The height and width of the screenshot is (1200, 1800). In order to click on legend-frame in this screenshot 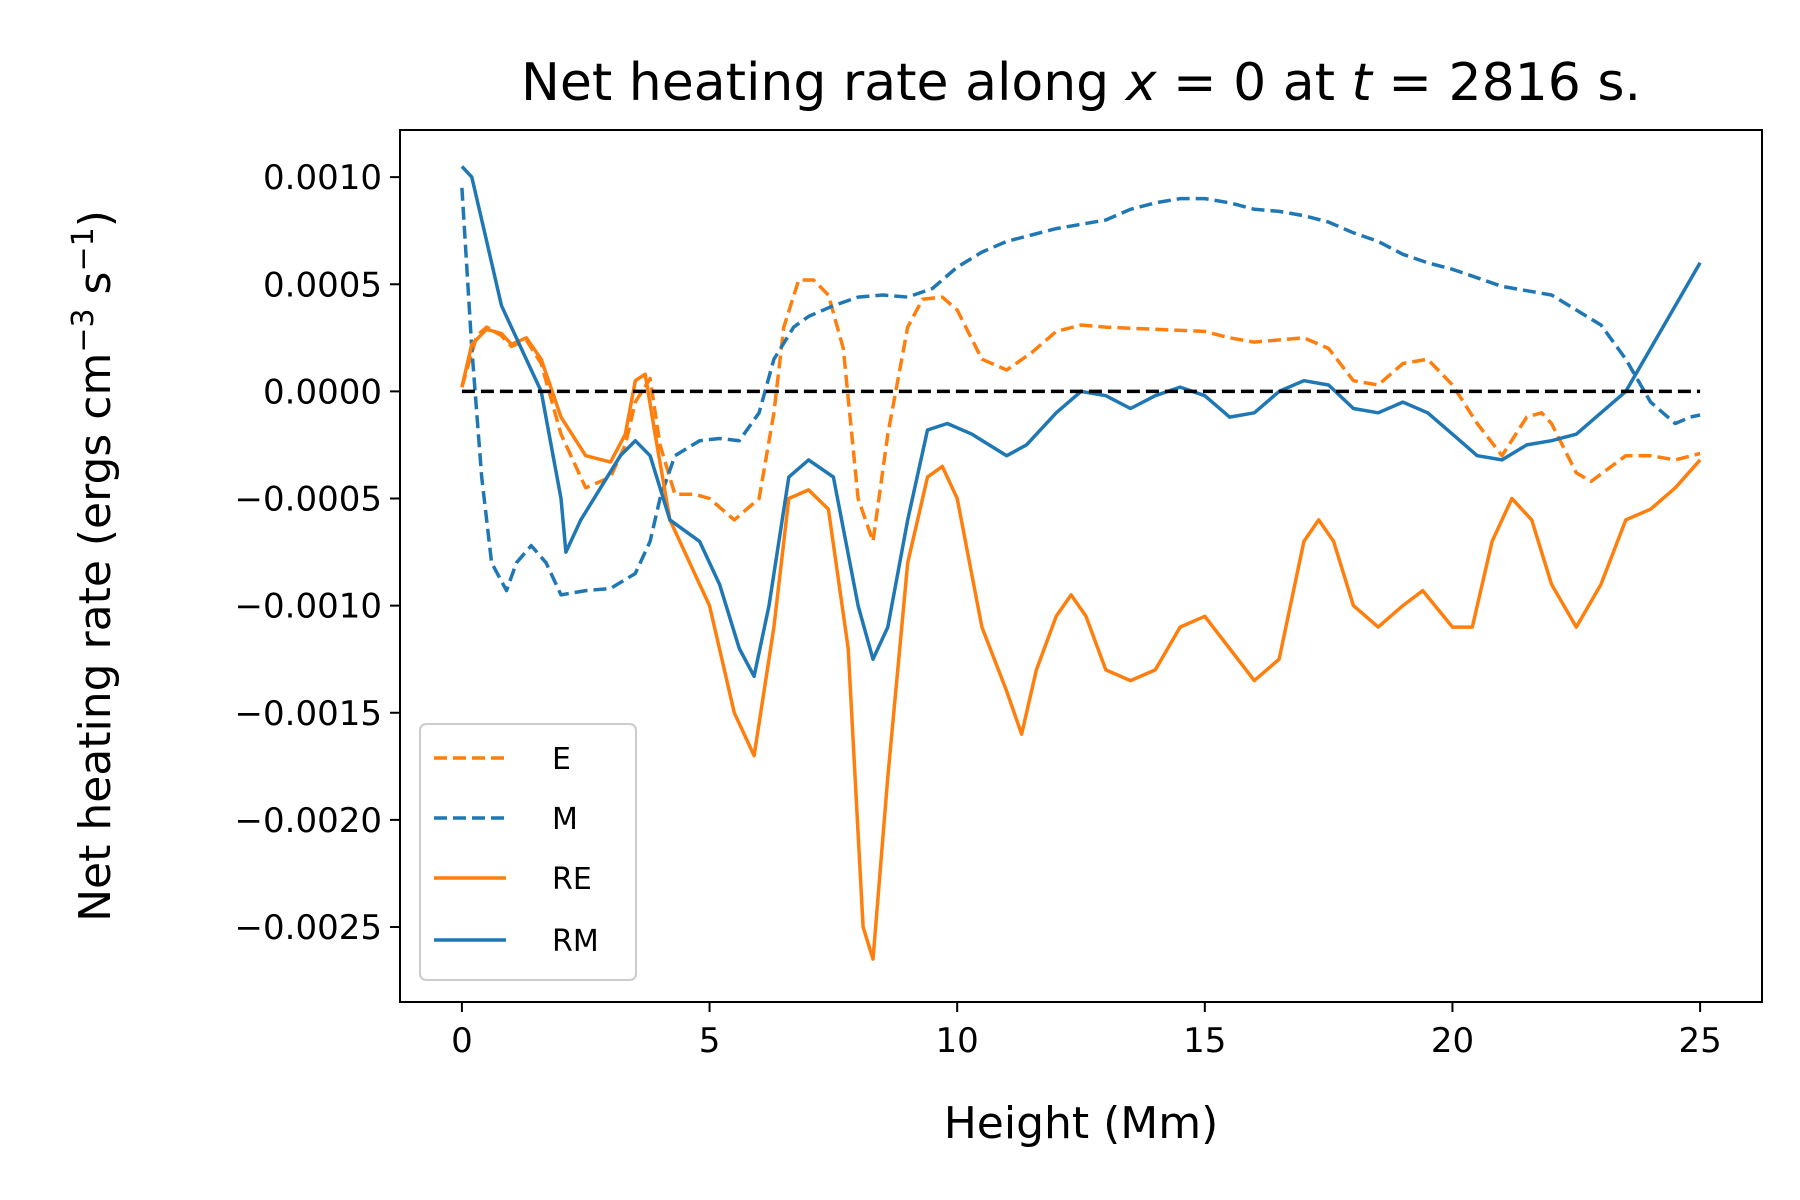, I will do `click(528, 852)`.